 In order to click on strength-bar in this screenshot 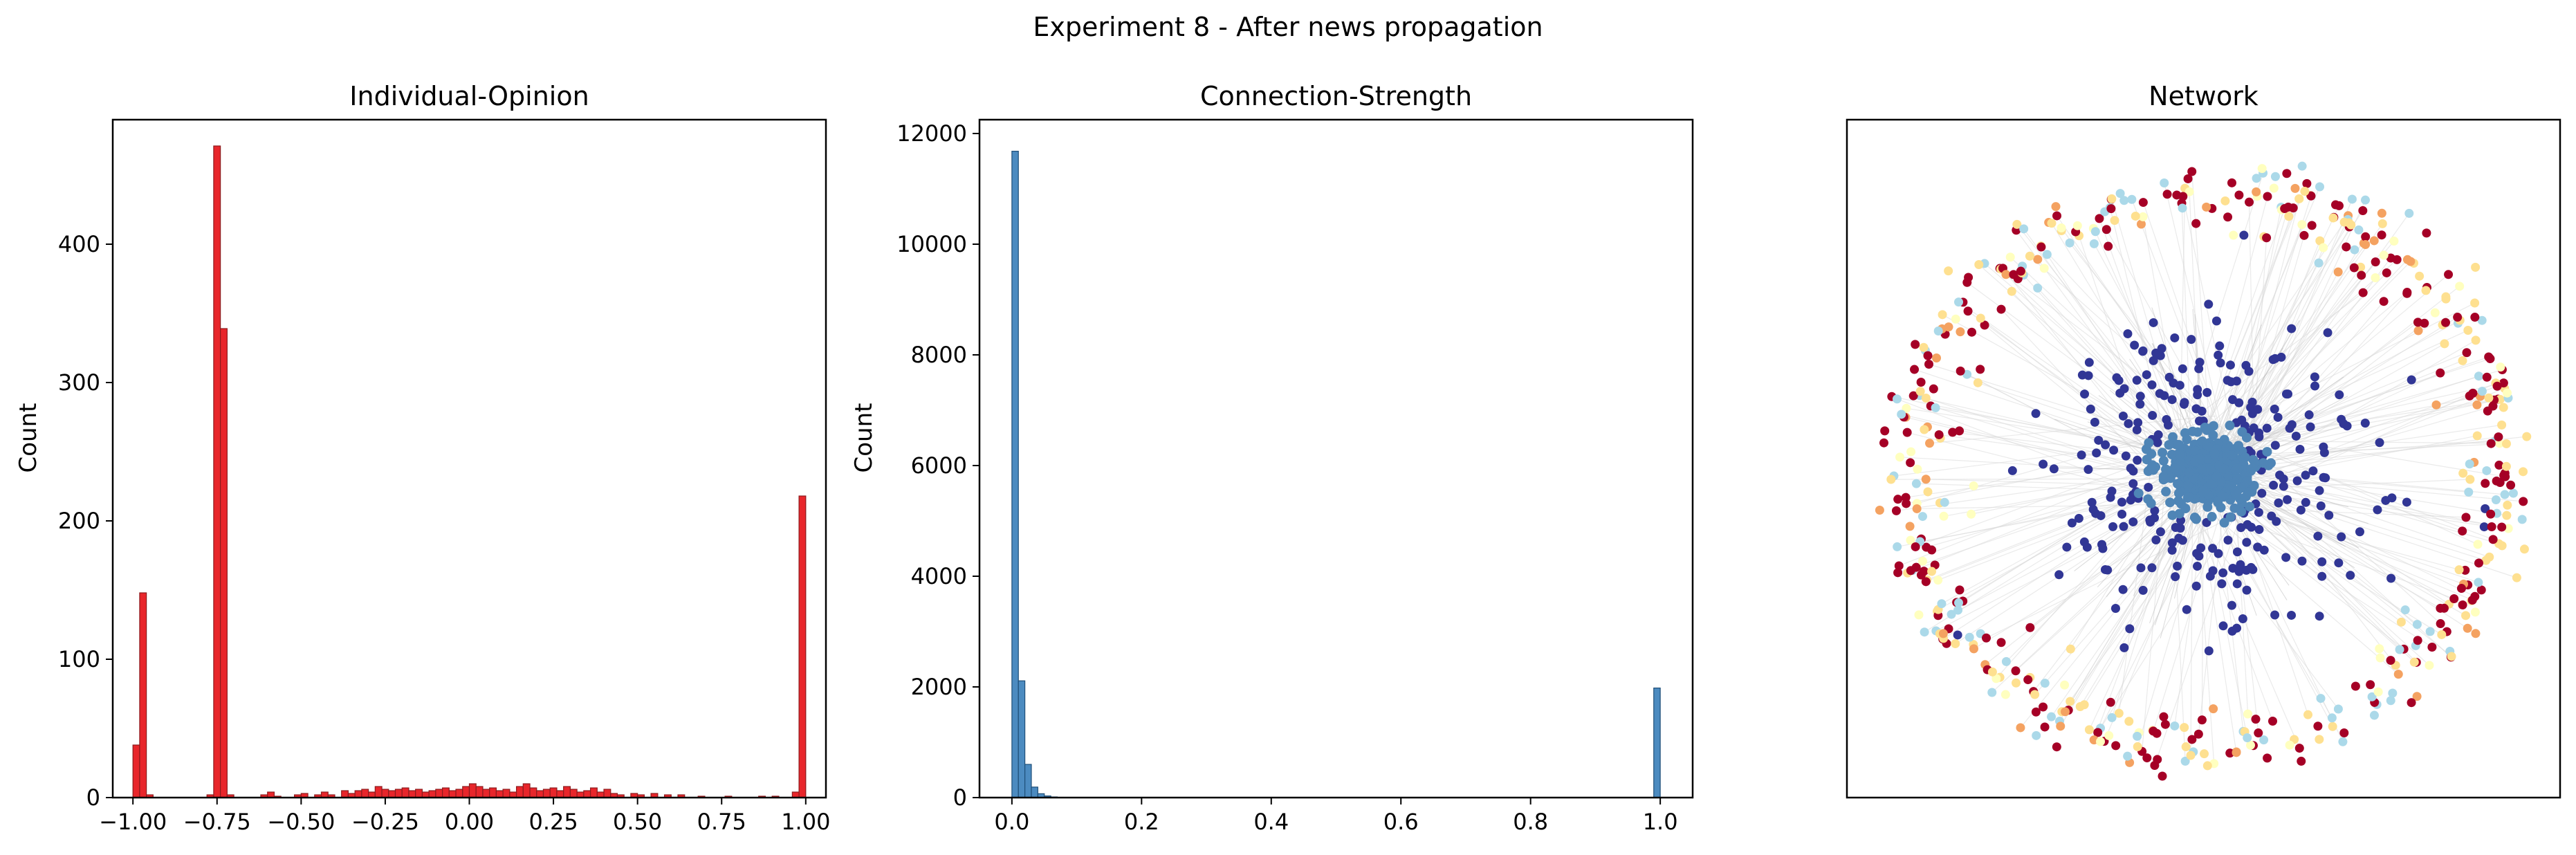, I will do `click(1028, 781)`.